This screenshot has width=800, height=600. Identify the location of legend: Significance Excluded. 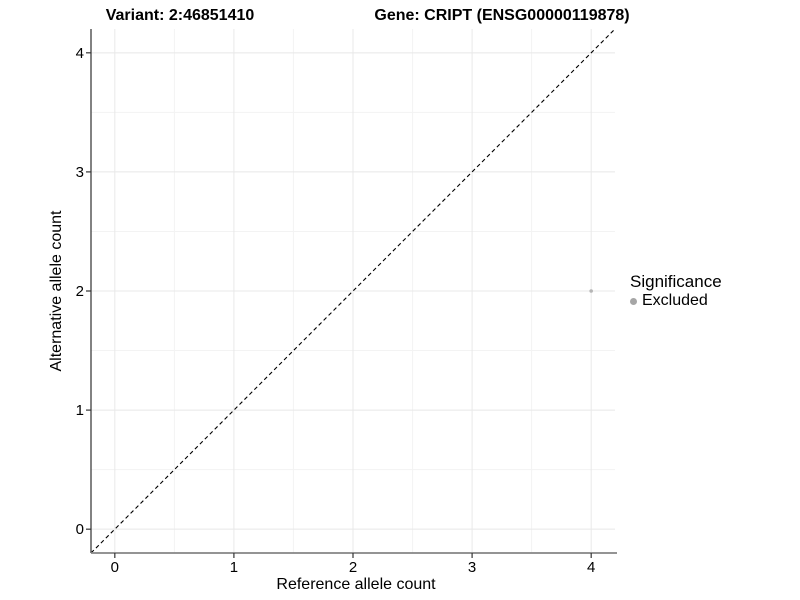
(676, 291).